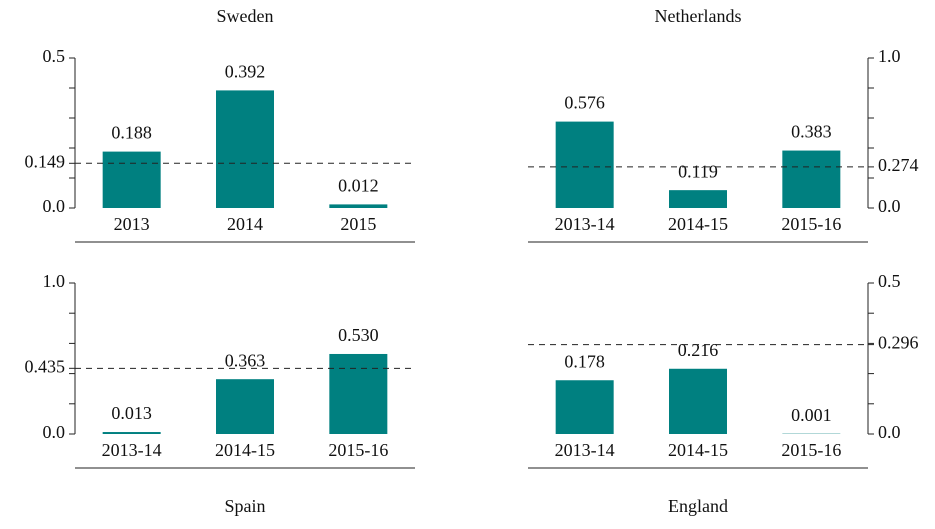 The width and height of the screenshot is (935, 529). I want to click on x-tick-label: 2015, so click(358, 224).